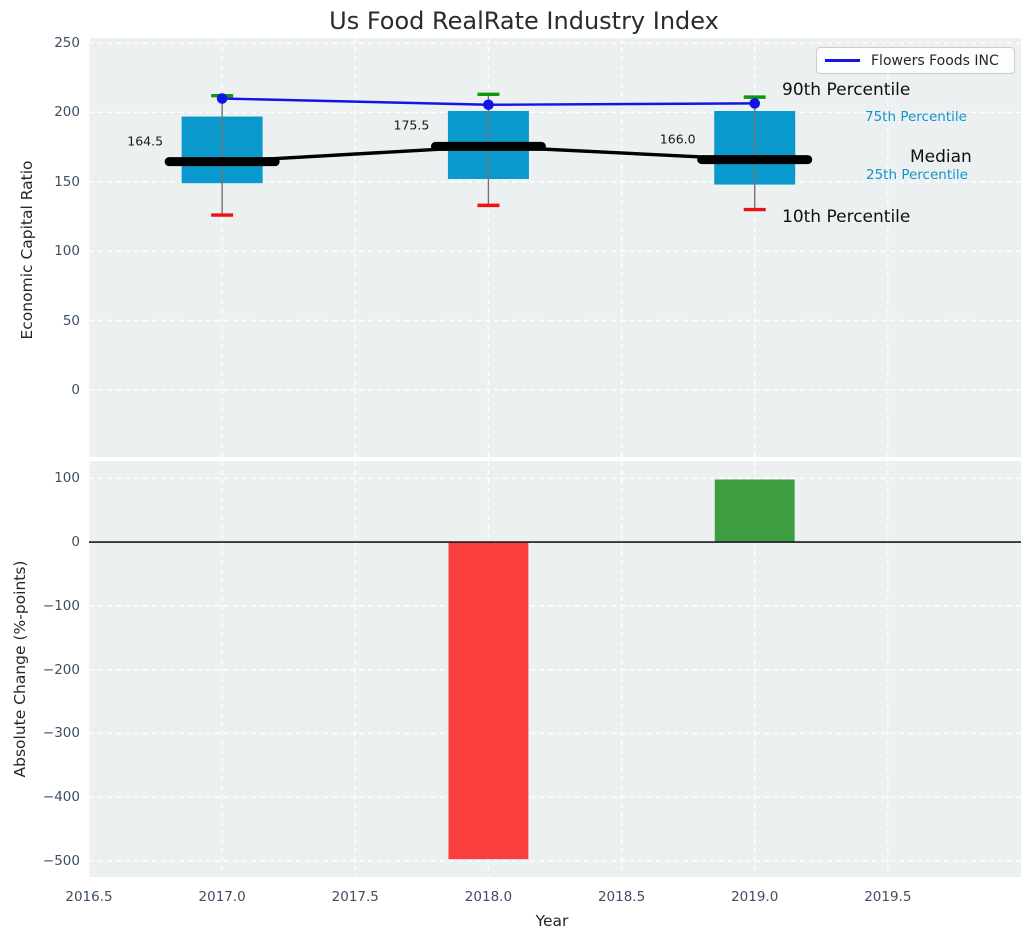 This screenshot has width=1029, height=942. Describe the element at coordinates (71, 320) in the screenshot. I see `top-y-tick-label: 50` at that location.